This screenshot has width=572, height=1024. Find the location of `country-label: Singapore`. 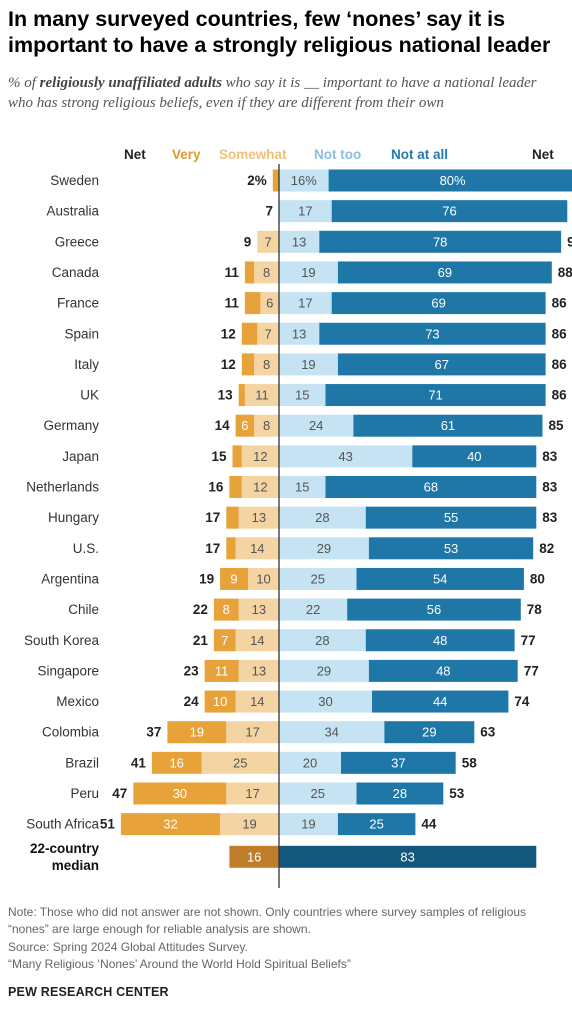

country-label: Singapore is located at coordinates (68, 670).